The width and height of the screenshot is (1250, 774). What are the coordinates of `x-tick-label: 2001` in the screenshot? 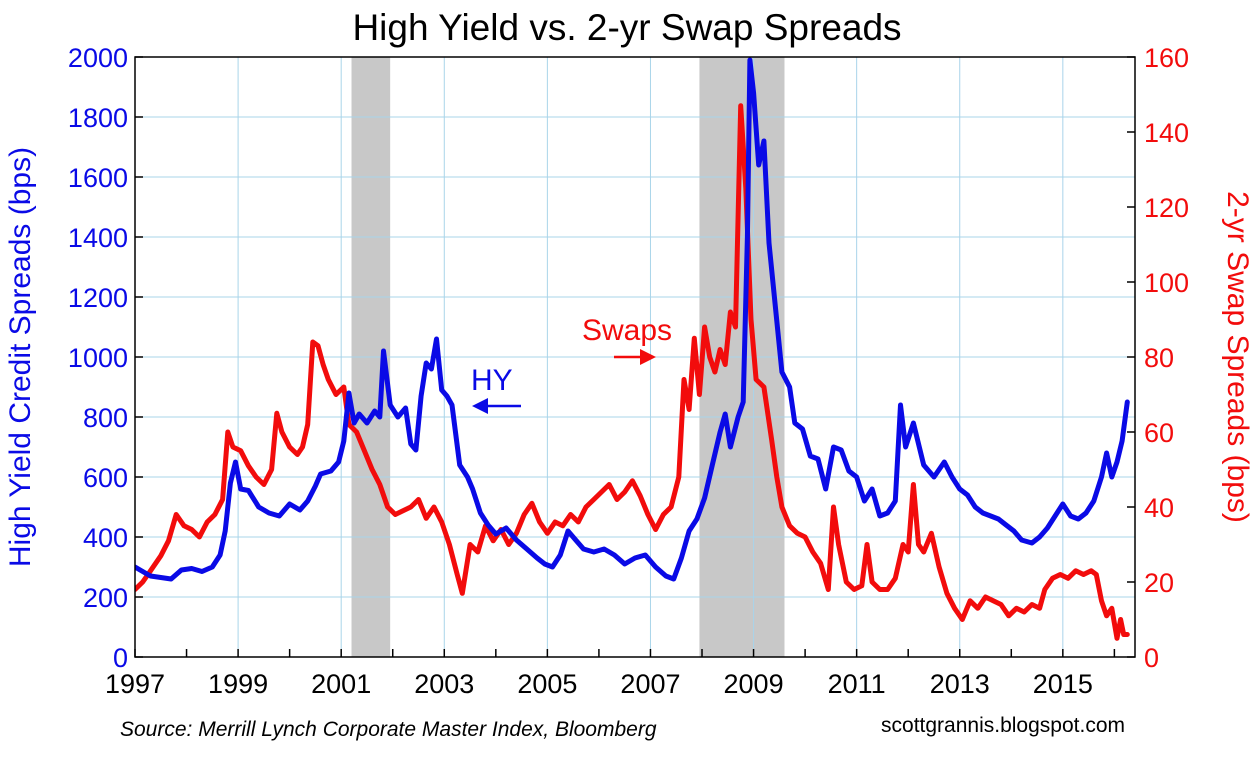 It's located at (341, 684).